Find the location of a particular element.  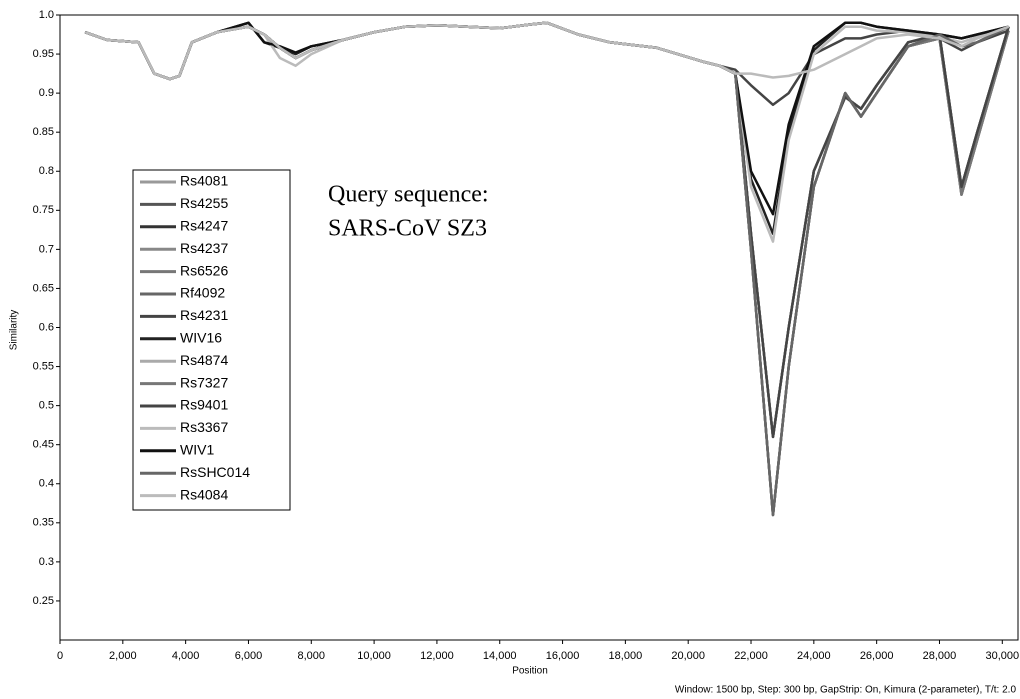

legend-label: Rs6526 is located at coordinates (204, 270).